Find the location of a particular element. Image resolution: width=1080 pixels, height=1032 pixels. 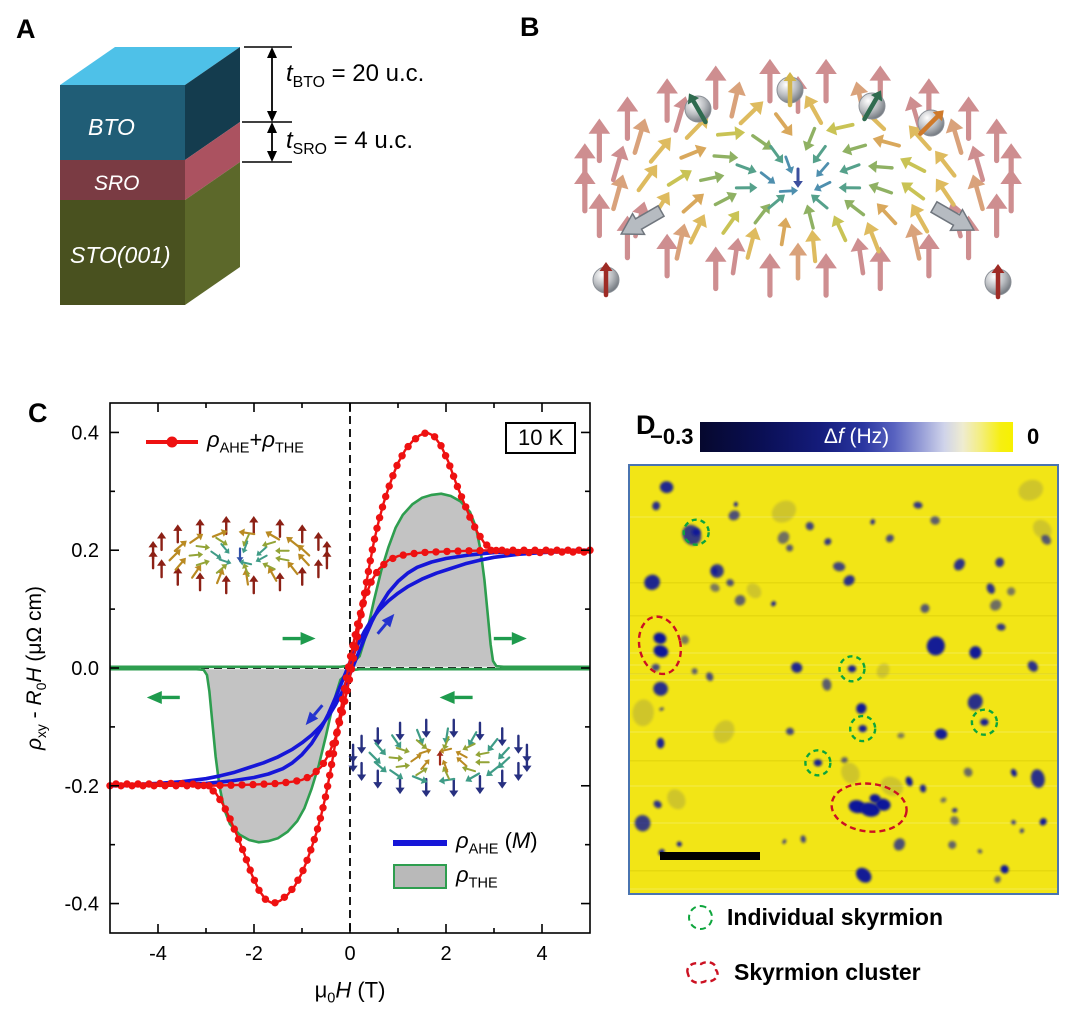

ahe-series-swatch is located at coordinates (420, 842).